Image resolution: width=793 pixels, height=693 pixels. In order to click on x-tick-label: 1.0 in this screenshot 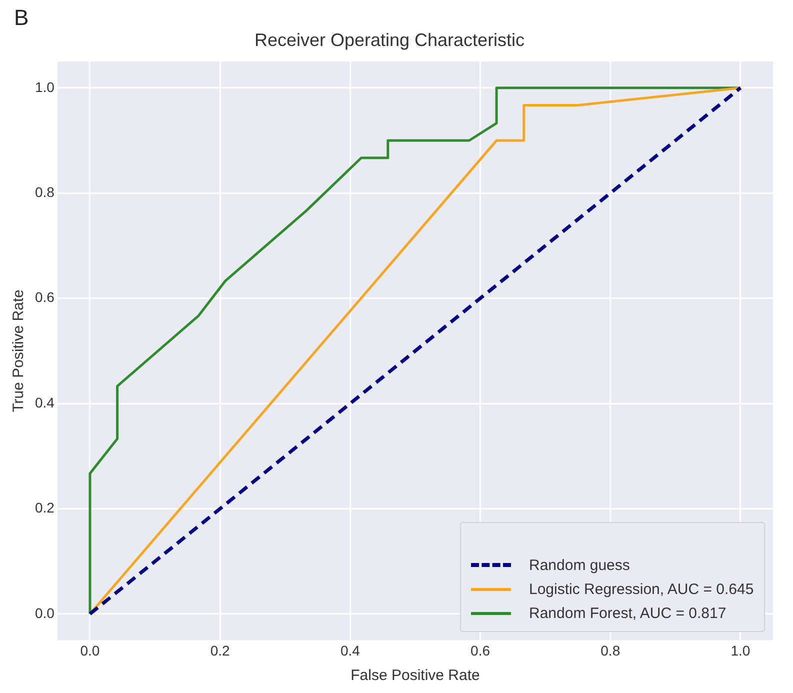, I will do `click(740, 650)`.